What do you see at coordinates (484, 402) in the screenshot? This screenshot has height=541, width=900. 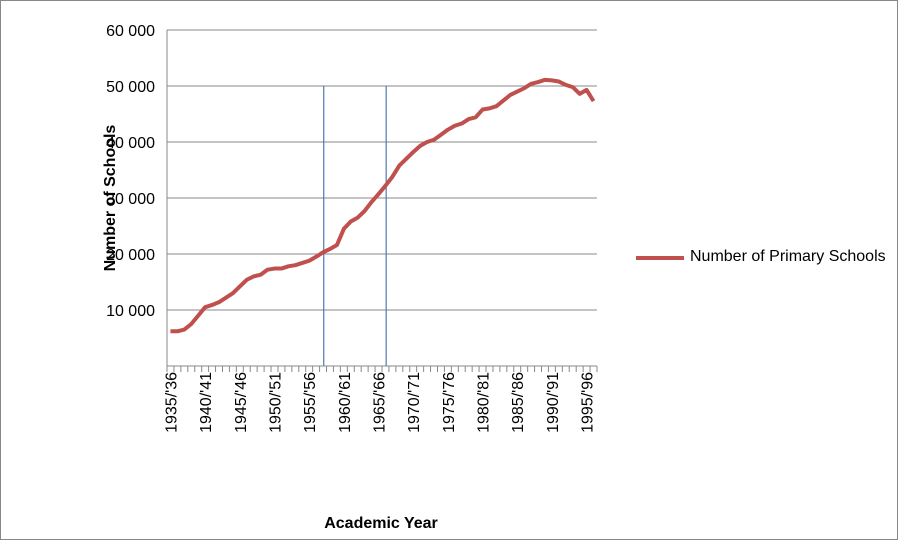 I see `x-tick-label: 1980/'81` at bounding box center [484, 402].